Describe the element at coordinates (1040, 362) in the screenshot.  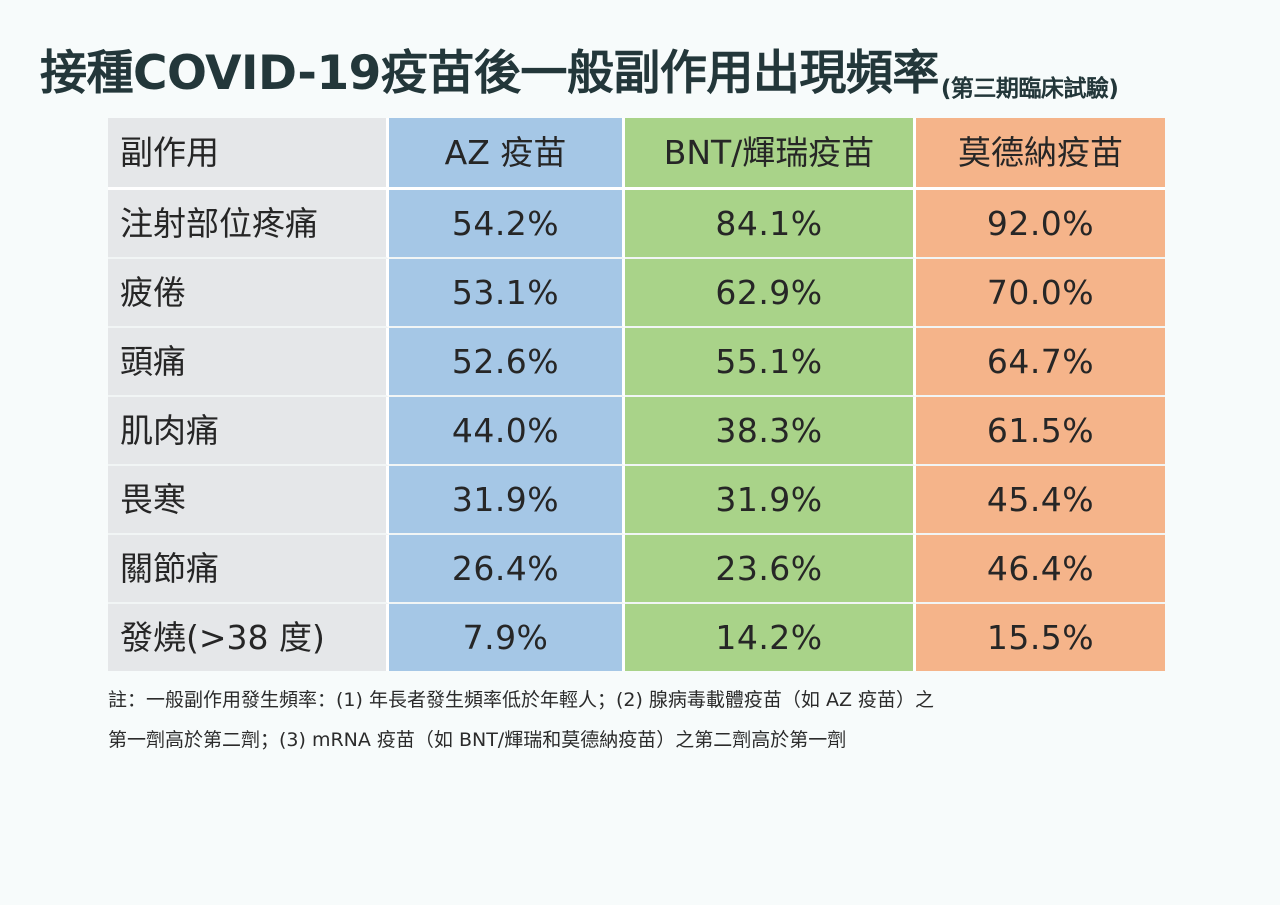
I see `cell-moderna-value: 64.7%` at that location.